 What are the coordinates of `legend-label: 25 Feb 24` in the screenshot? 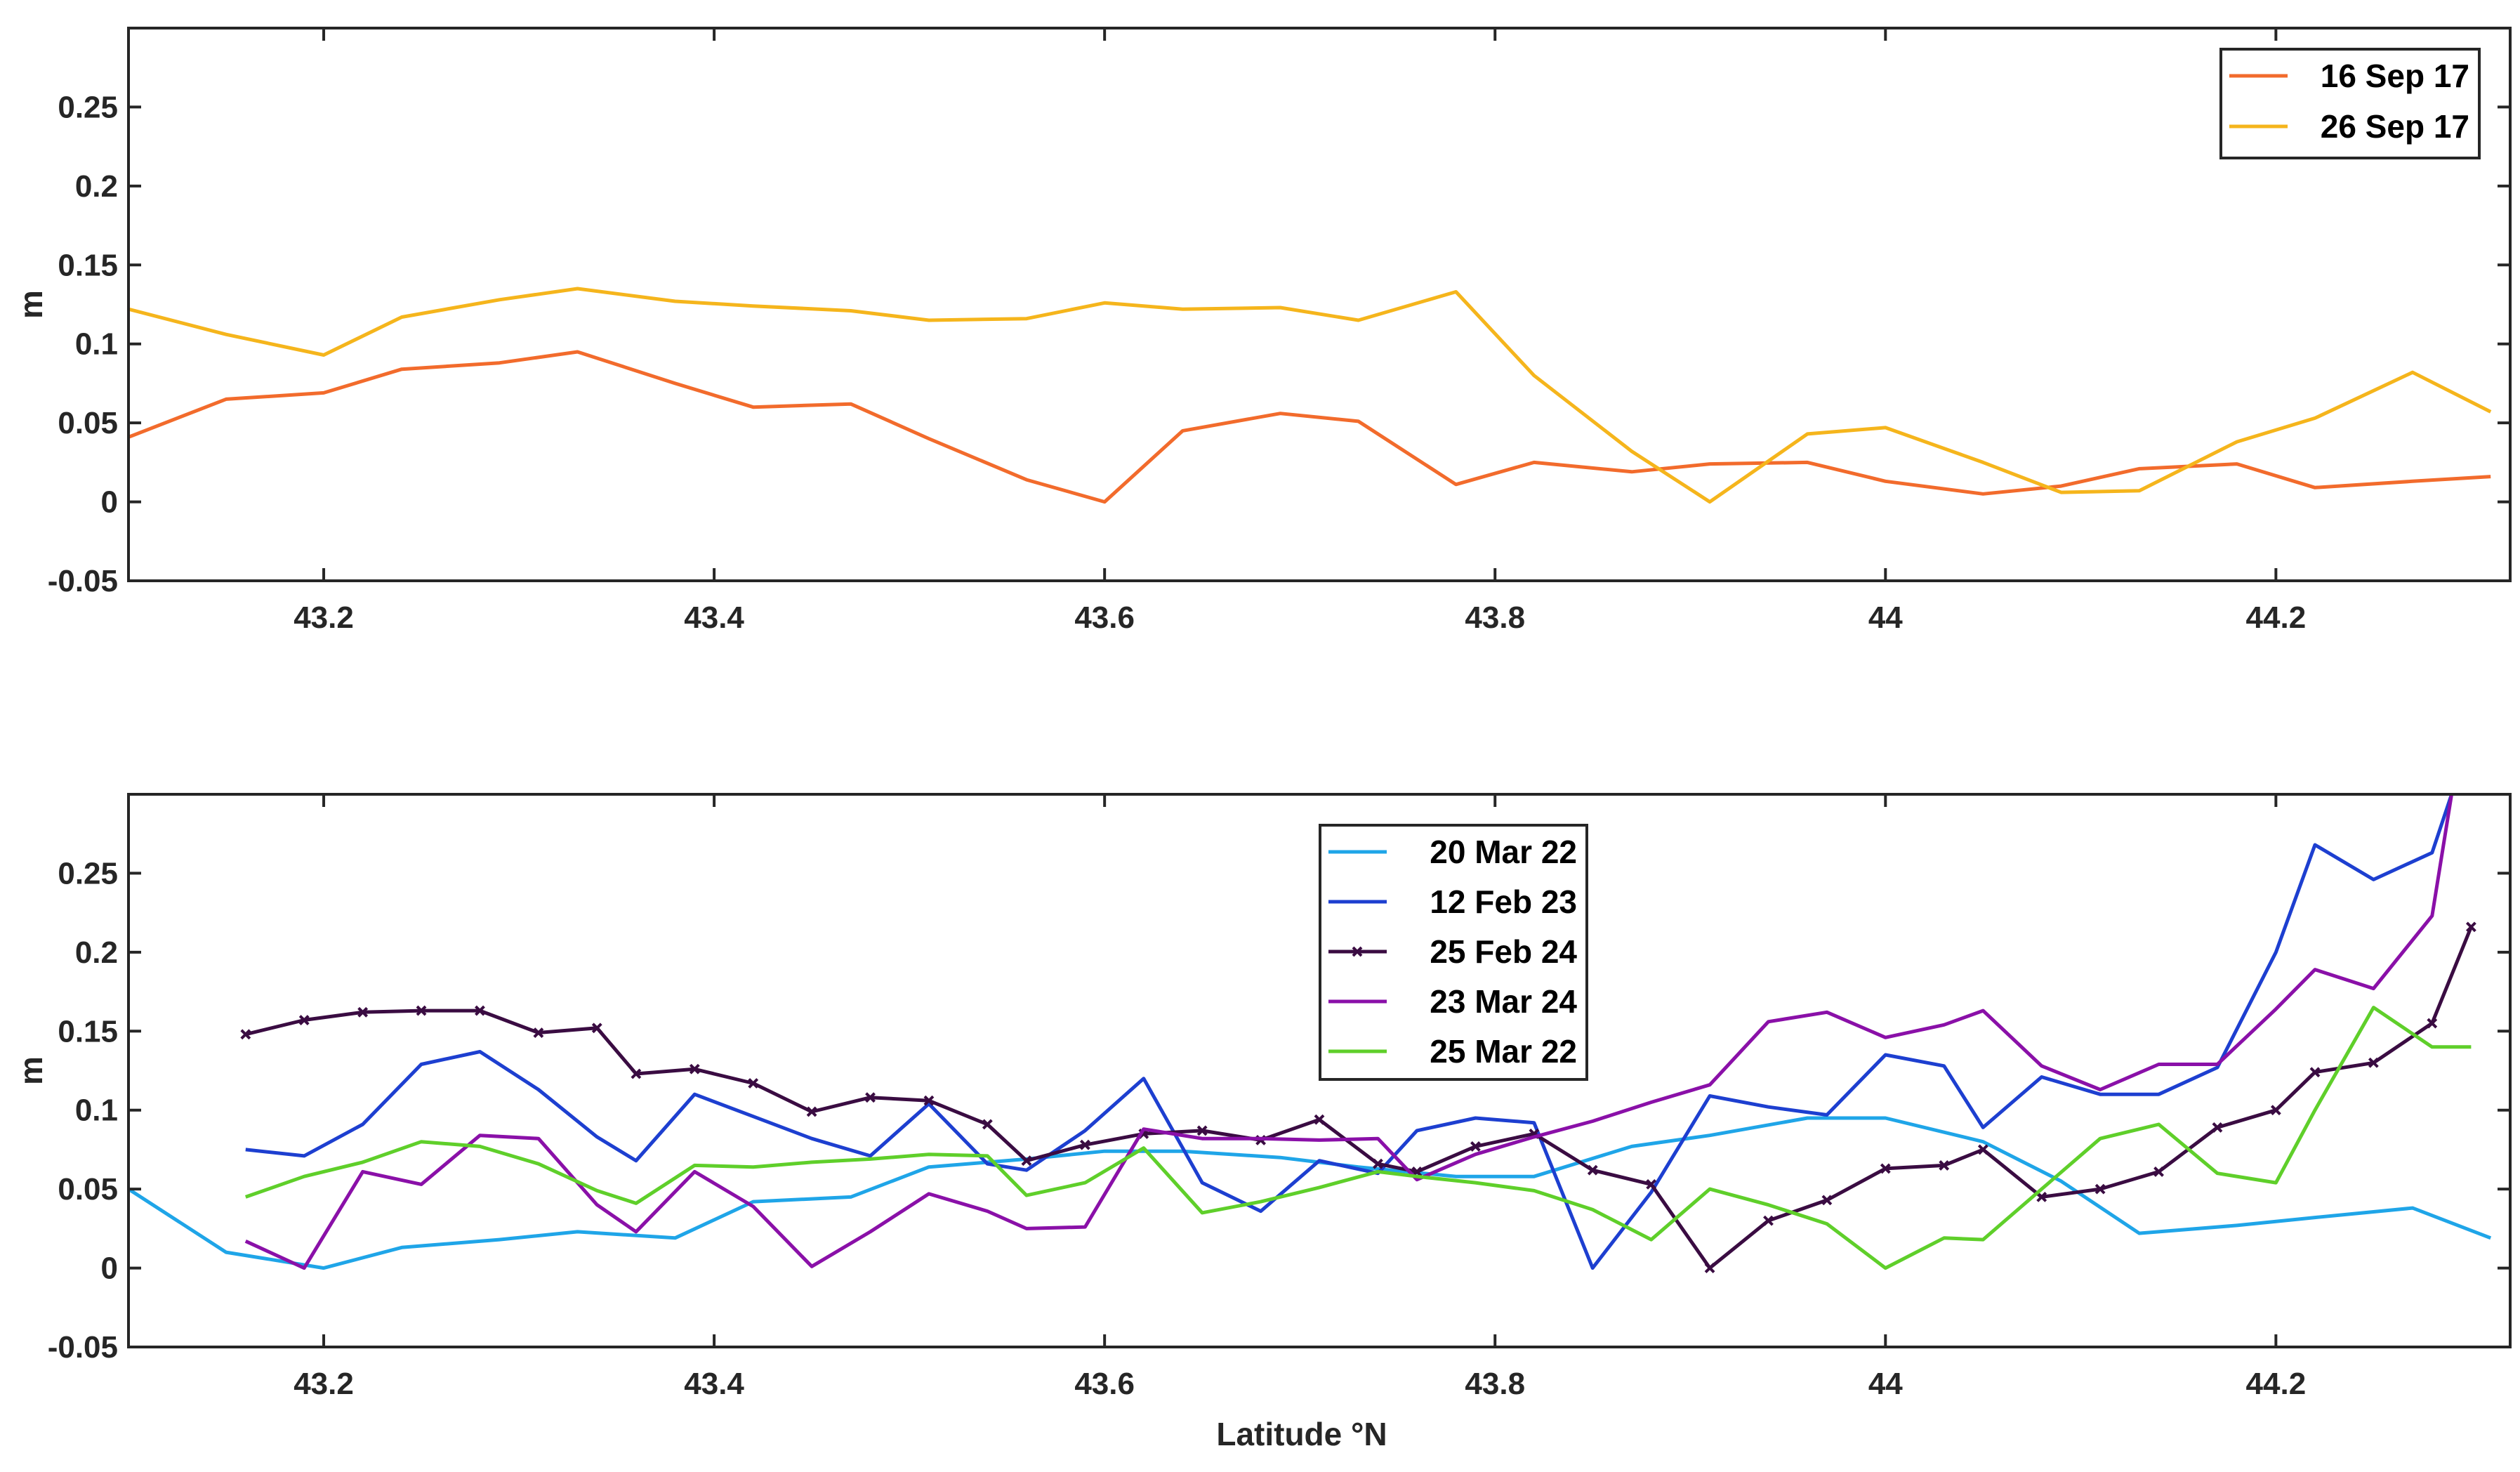 It's located at (1504, 951).